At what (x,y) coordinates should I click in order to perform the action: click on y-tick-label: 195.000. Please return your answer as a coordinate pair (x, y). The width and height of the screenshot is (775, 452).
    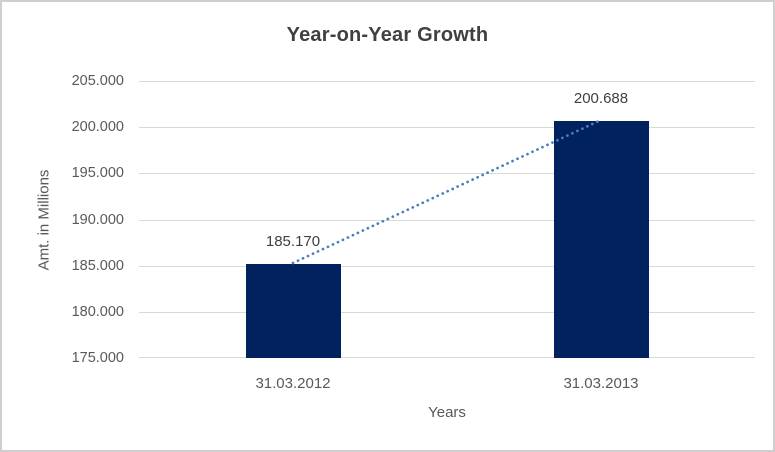
    Looking at the image, I should click on (97, 173).